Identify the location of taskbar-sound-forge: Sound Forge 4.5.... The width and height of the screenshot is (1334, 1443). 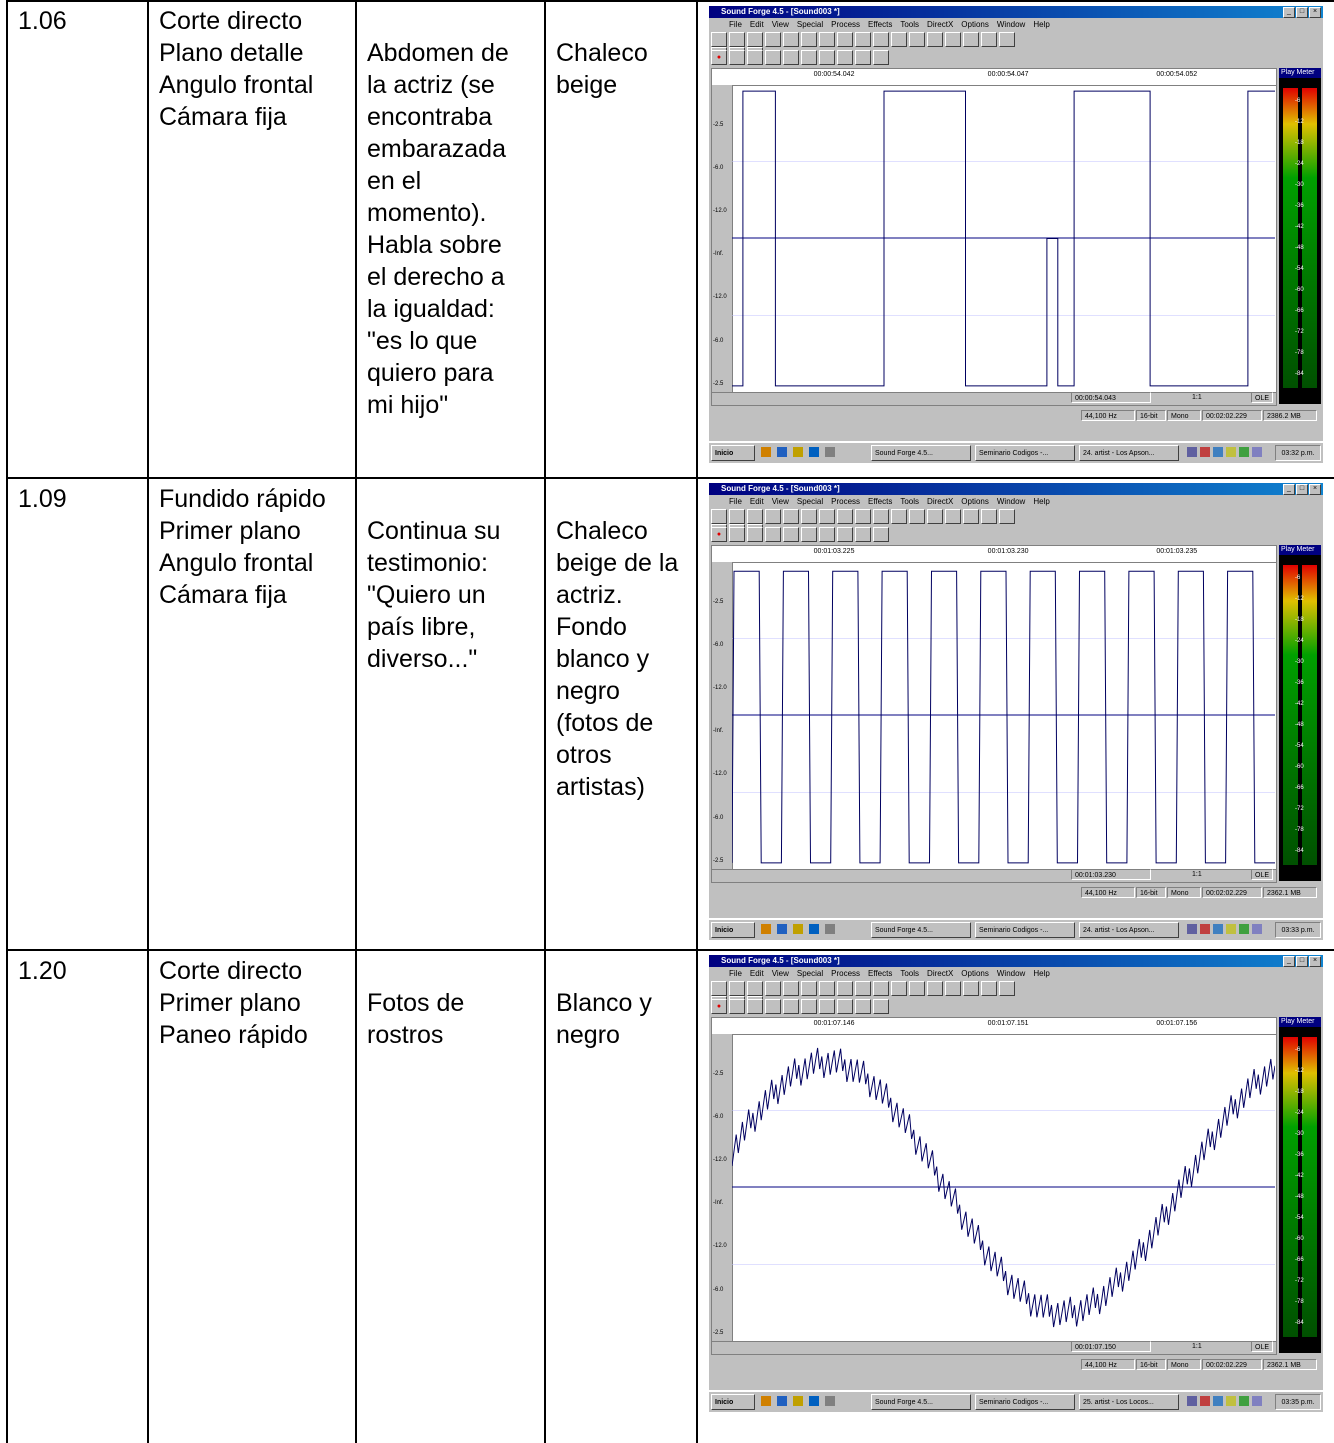
(921, 930).